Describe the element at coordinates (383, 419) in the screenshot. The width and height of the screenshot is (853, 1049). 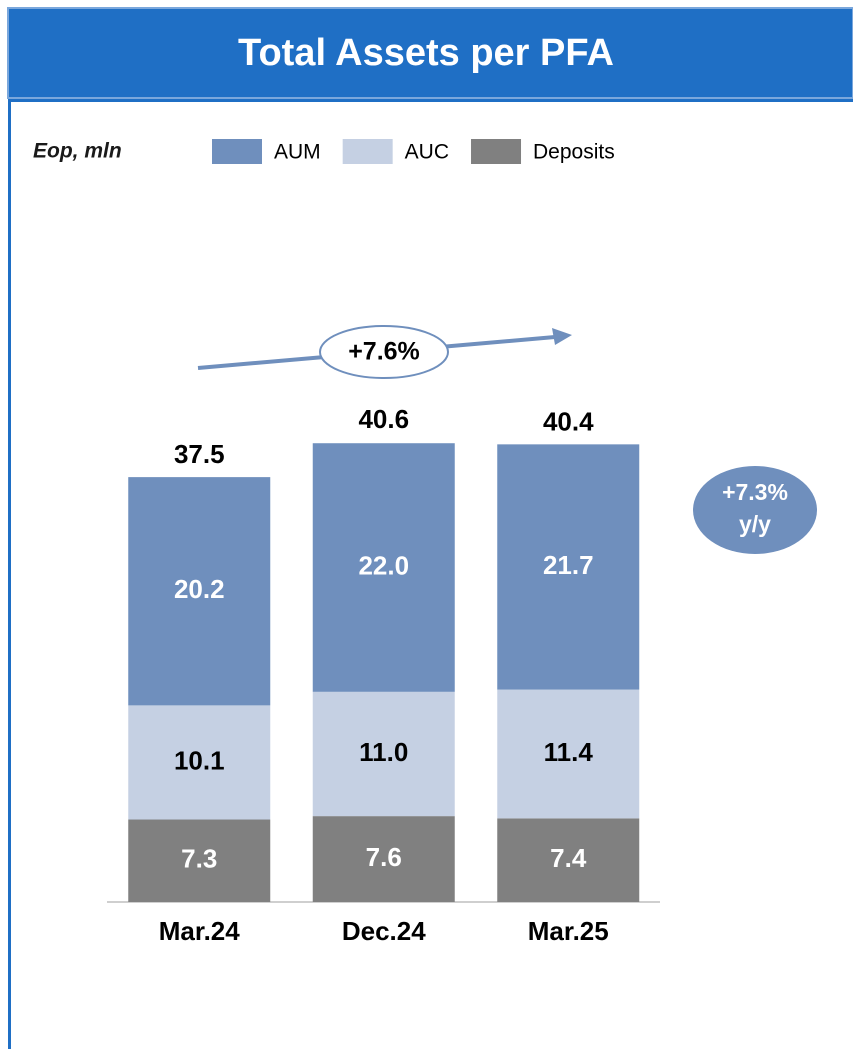
I see `total-label: 40.6` at that location.